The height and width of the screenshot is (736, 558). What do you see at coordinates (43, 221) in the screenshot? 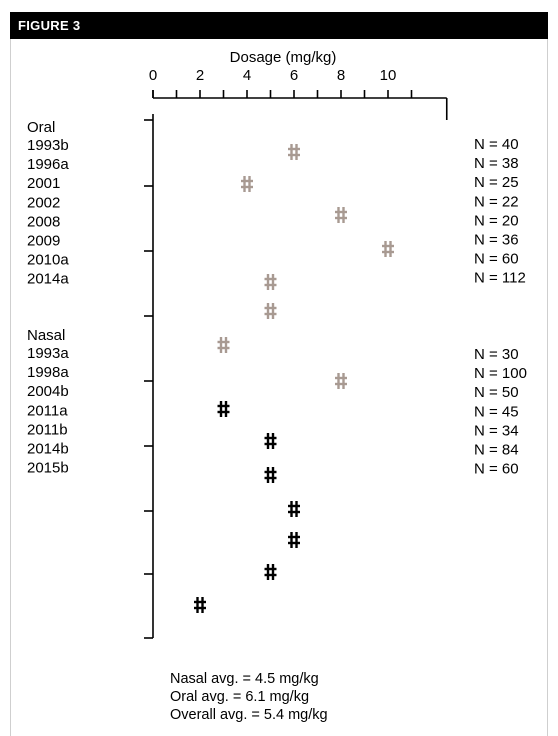
I see `study-label: 2008` at bounding box center [43, 221].